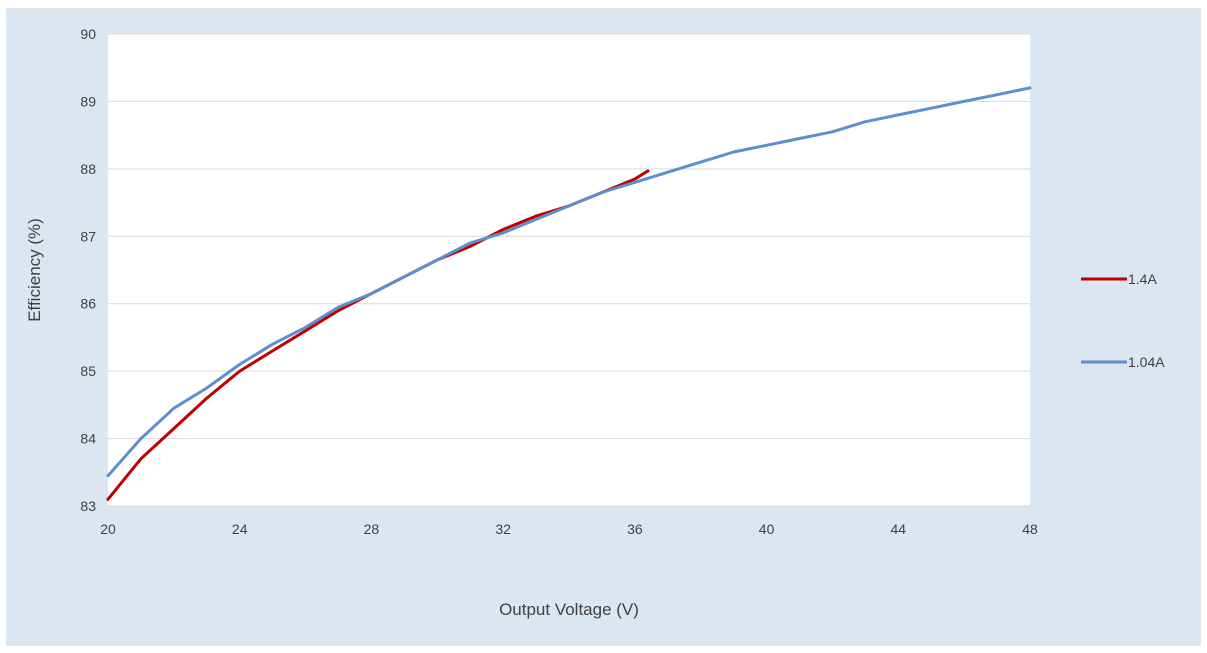 Image resolution: width=1207 pixels, height=653 pixels. What do you see at coordinates (898, 529) in the screenshot?
I see `x-tick-label-6: 44` at bounding box center [898, 529].